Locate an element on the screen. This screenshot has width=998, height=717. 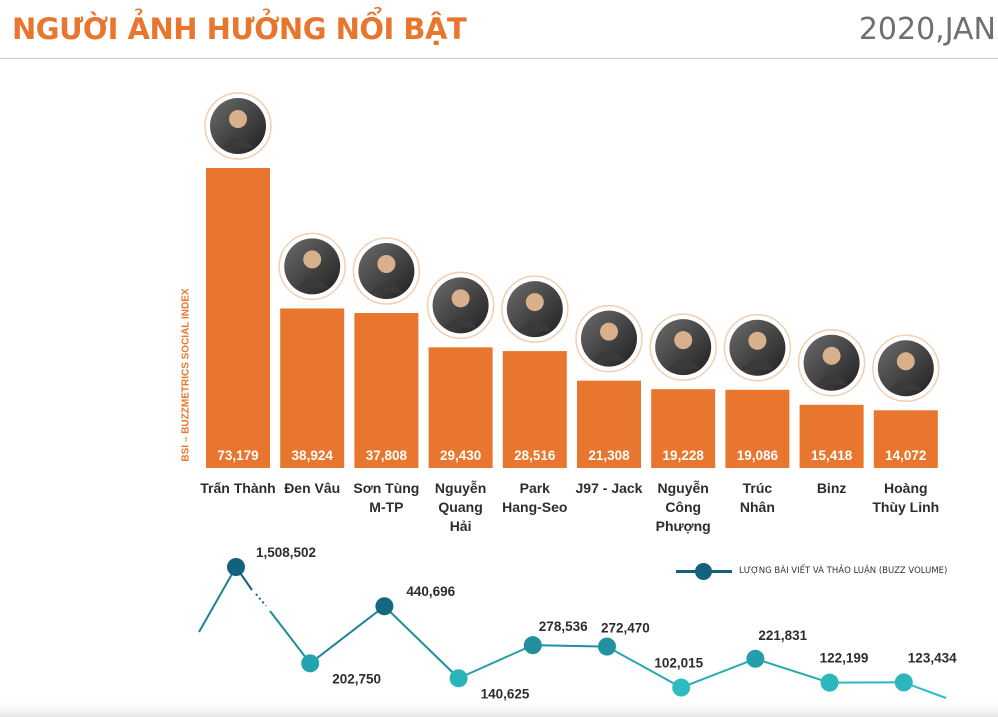
bar-value-label: 38,924 is located at coordinates (313, 455).